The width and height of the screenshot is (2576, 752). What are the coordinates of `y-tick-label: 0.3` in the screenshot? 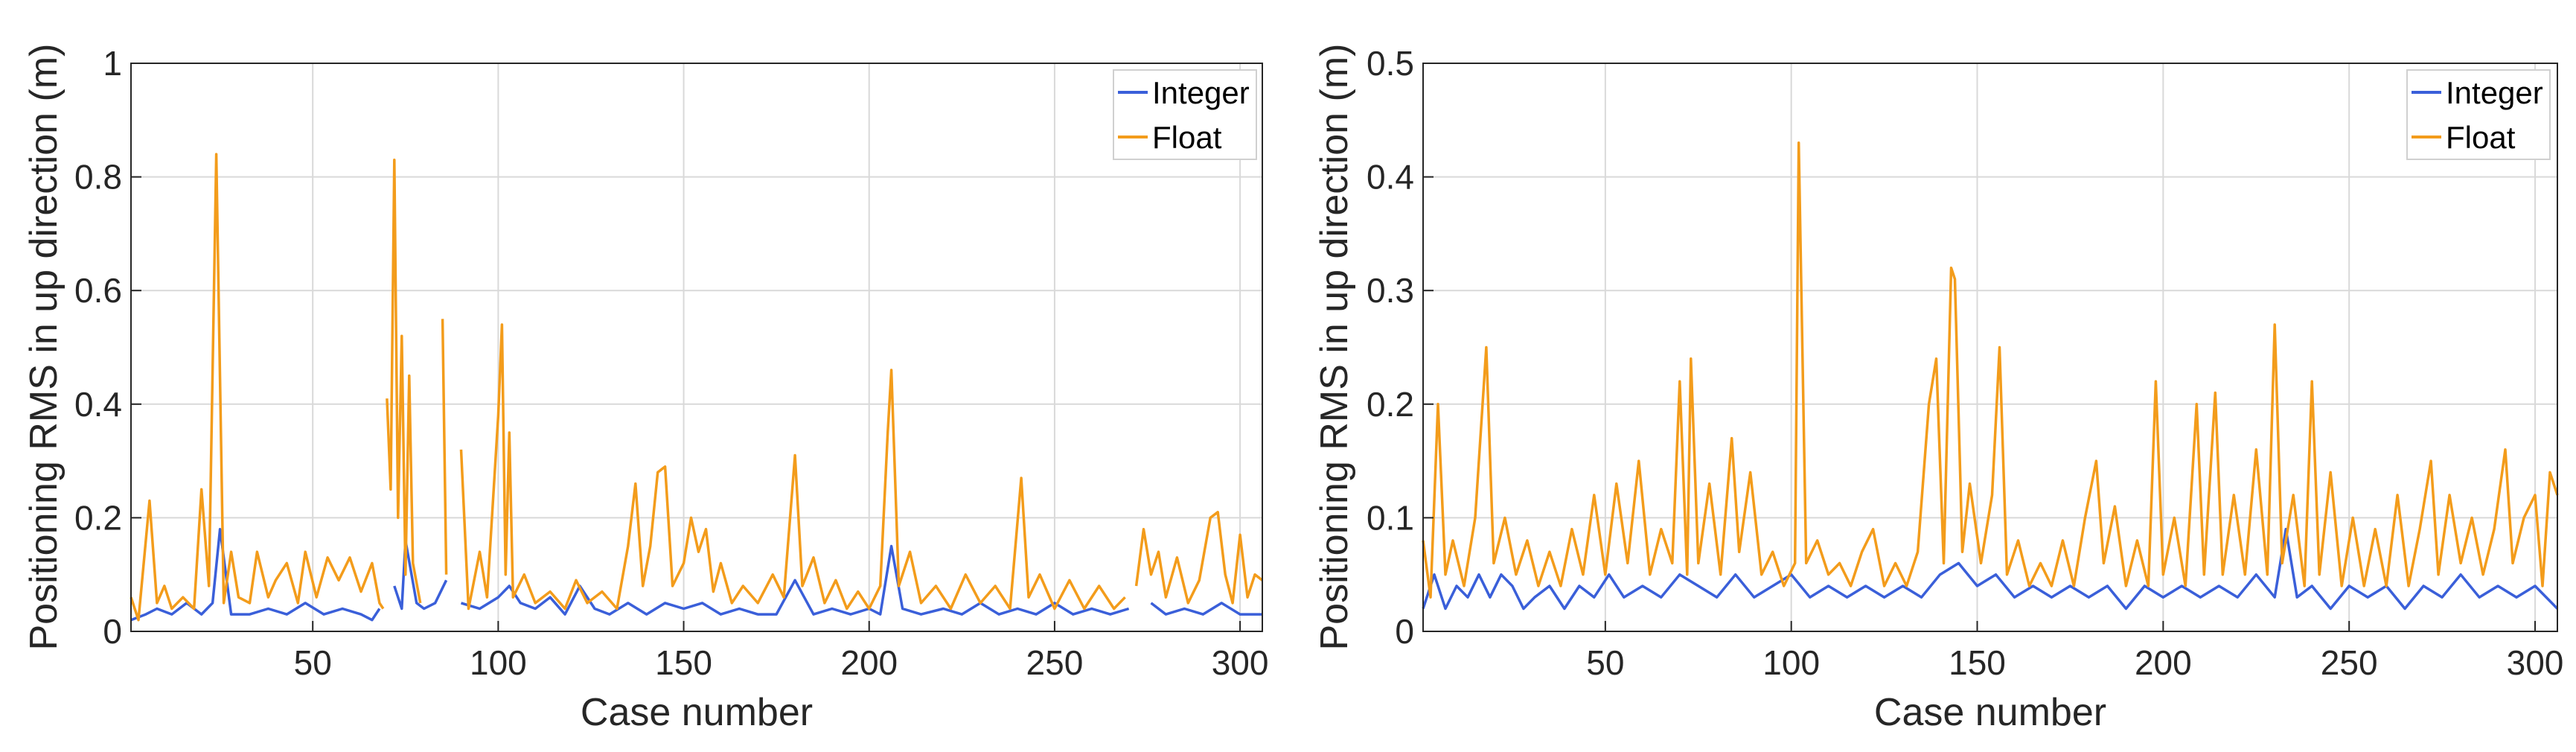 It's located at (1390, 290).